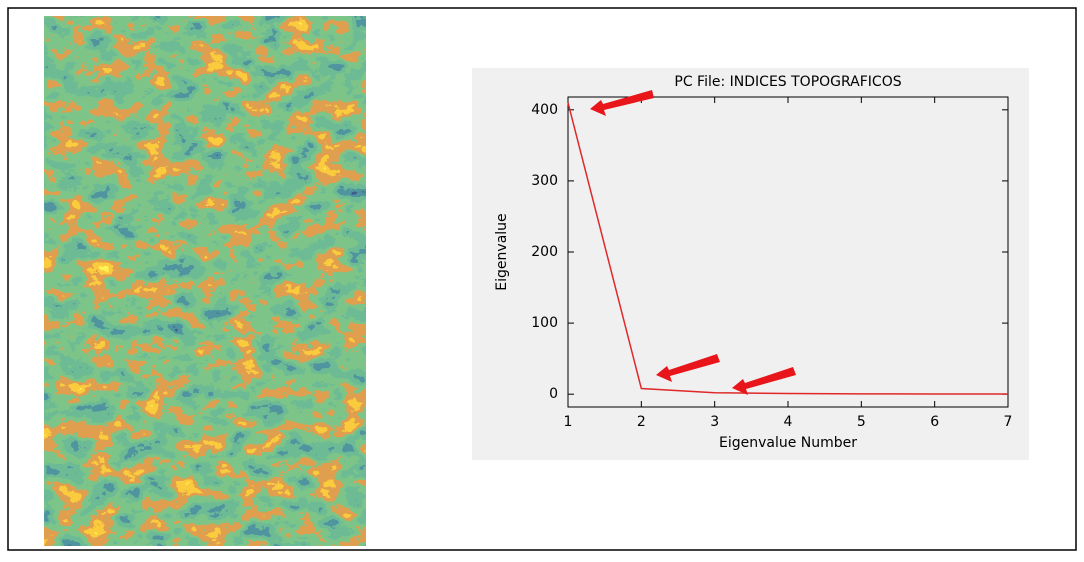  What do you see at coordinates (788, 422) in the screenshot?
I see `x-tick-label: 4` at bounding box center [788, 422].